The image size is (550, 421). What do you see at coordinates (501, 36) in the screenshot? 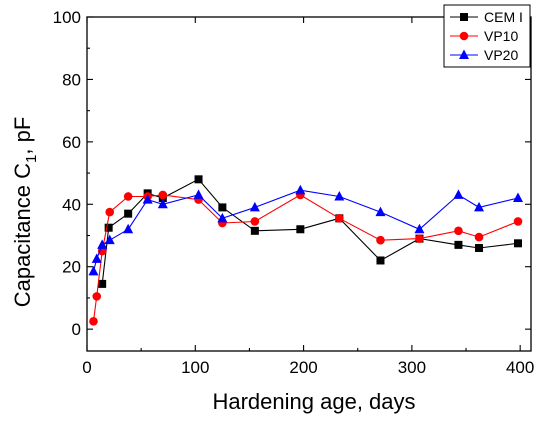
I see `legend-label: VP10` at bounding box center [501, 36].